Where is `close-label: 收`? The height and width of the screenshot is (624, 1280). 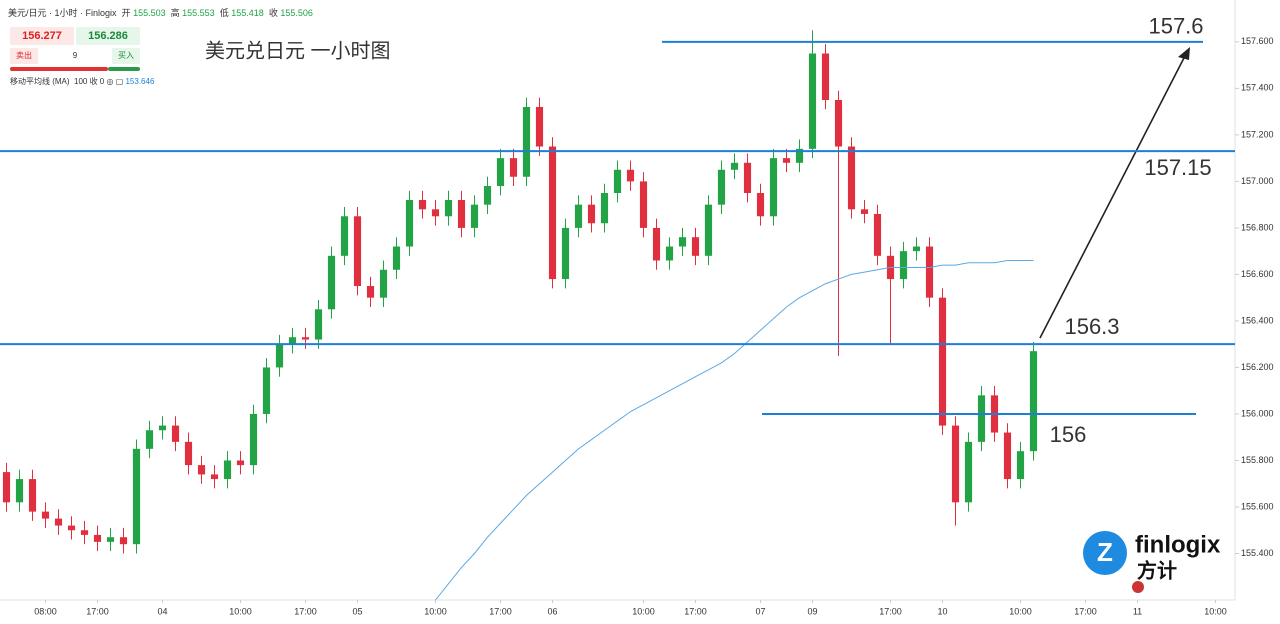 close-label: 收 is located at coordinates (273, 13).